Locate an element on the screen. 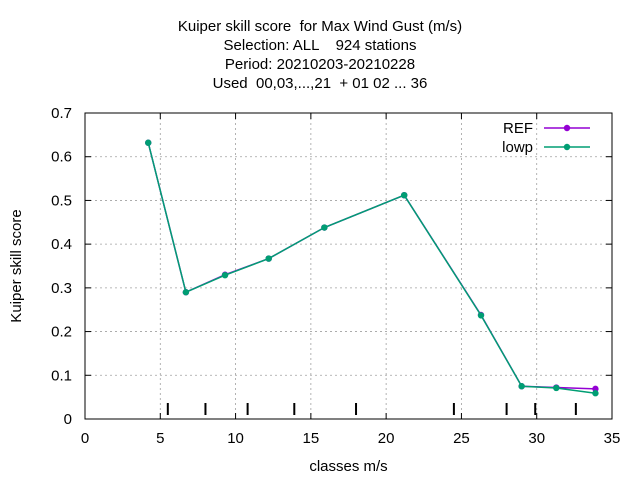  x-tick-label: 25 is located at coordinates (461, 438).